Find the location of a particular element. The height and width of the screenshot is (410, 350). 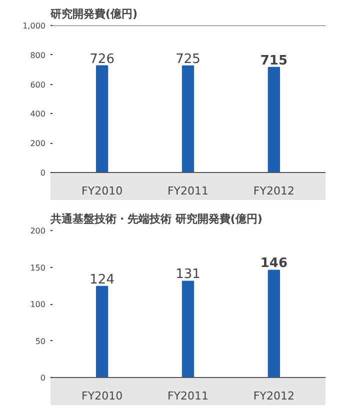

data-label: 715 is located at coordinates (274, 60).